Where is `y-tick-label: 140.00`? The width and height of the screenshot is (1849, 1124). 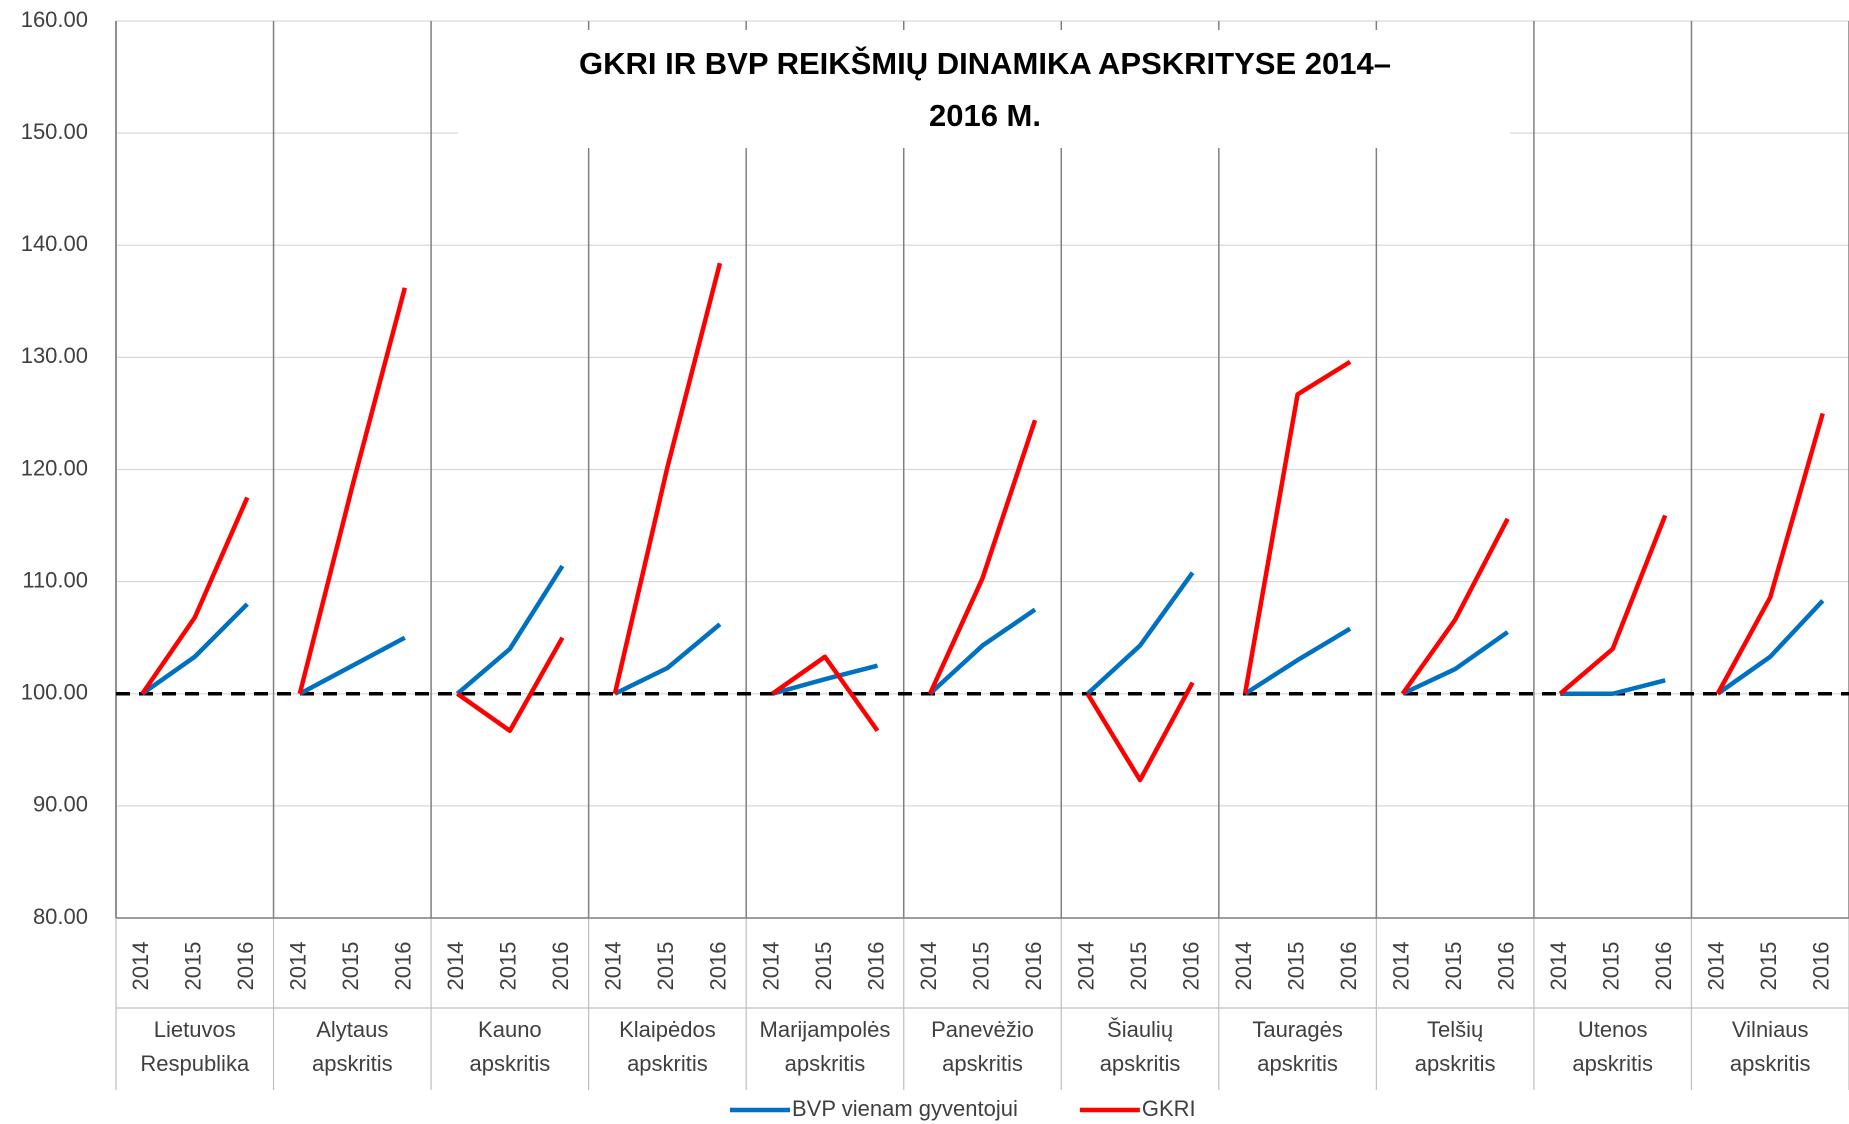 y-tick-label: 140.00 is located at coordinates (54, 243).